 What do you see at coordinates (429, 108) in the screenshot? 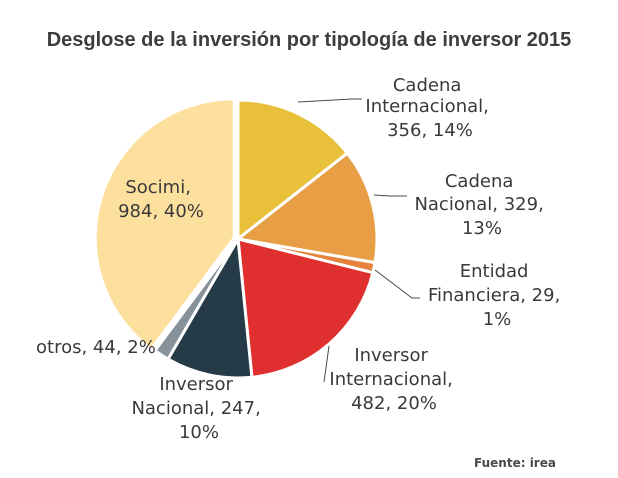
I see `label-cadena-internacional: Cadena Internacional, 356, 14%` at bounding box center [429, 108].